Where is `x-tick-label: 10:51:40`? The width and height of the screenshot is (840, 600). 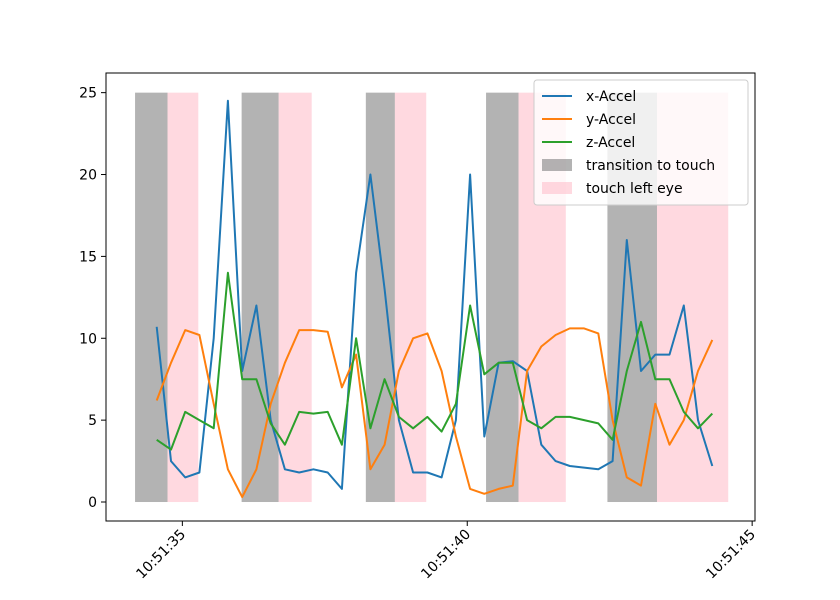
x-tick-label: 10:51:40 is located at coordinates (446, 555).